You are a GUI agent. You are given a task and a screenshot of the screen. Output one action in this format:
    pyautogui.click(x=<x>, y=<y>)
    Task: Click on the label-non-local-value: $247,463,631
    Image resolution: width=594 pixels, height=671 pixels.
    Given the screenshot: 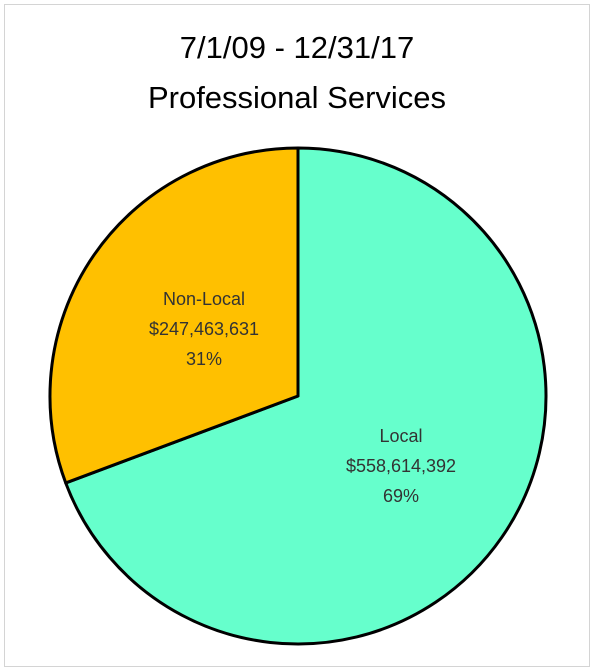 What is the action you would take?
    pyautogui.click(x=204, y=329)
    